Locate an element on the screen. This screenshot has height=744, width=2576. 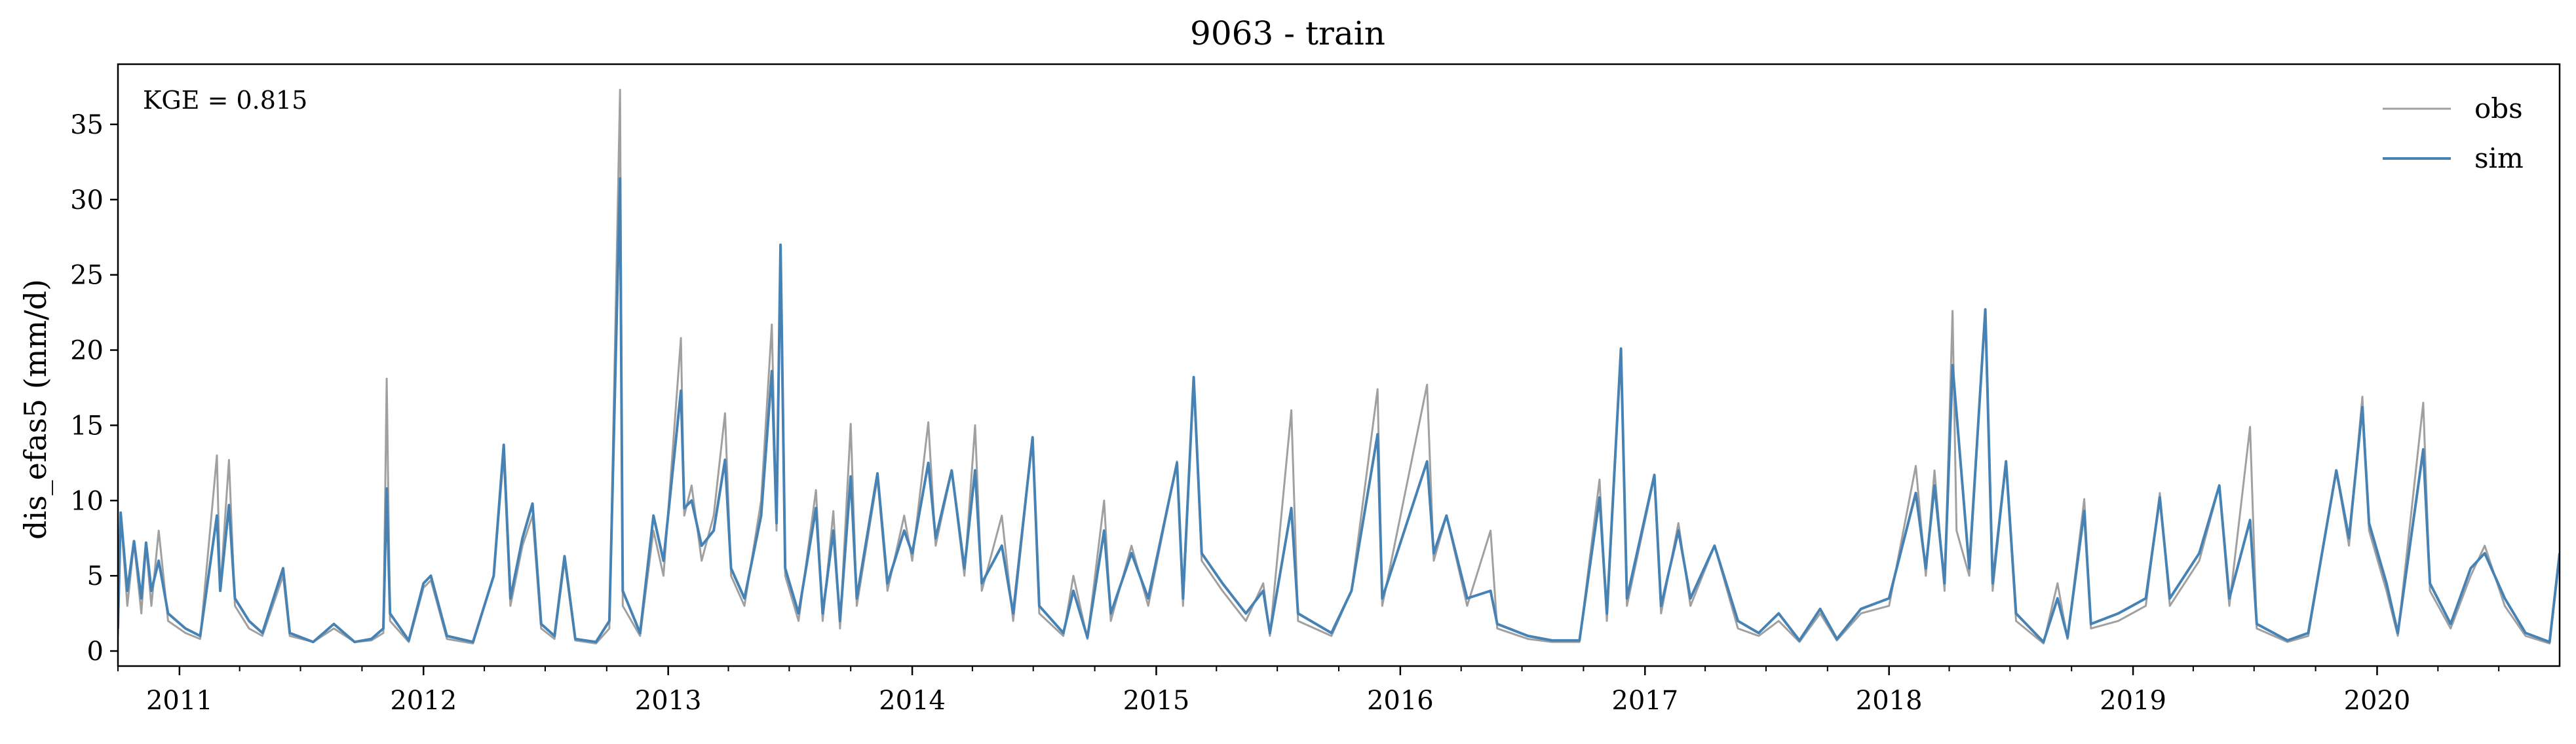
y-tick-label-15: 15 is located at coordinates (87, 426).